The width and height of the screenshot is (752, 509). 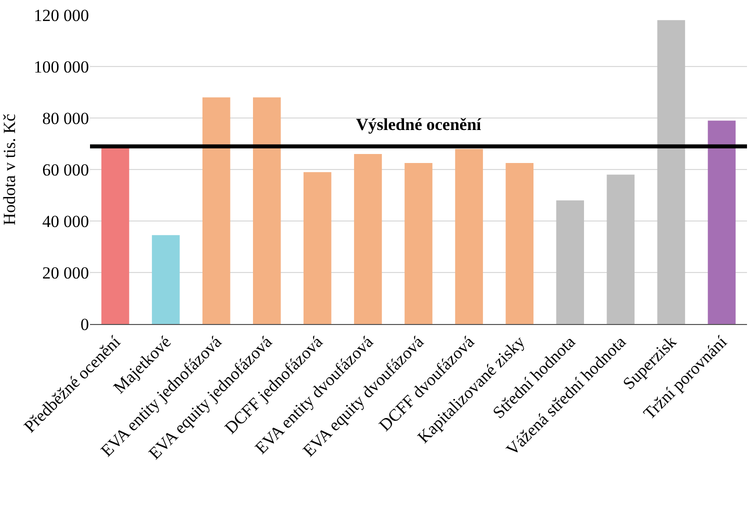 I want to click on y-tick-label: 40 000, so click(x=65, y=221).